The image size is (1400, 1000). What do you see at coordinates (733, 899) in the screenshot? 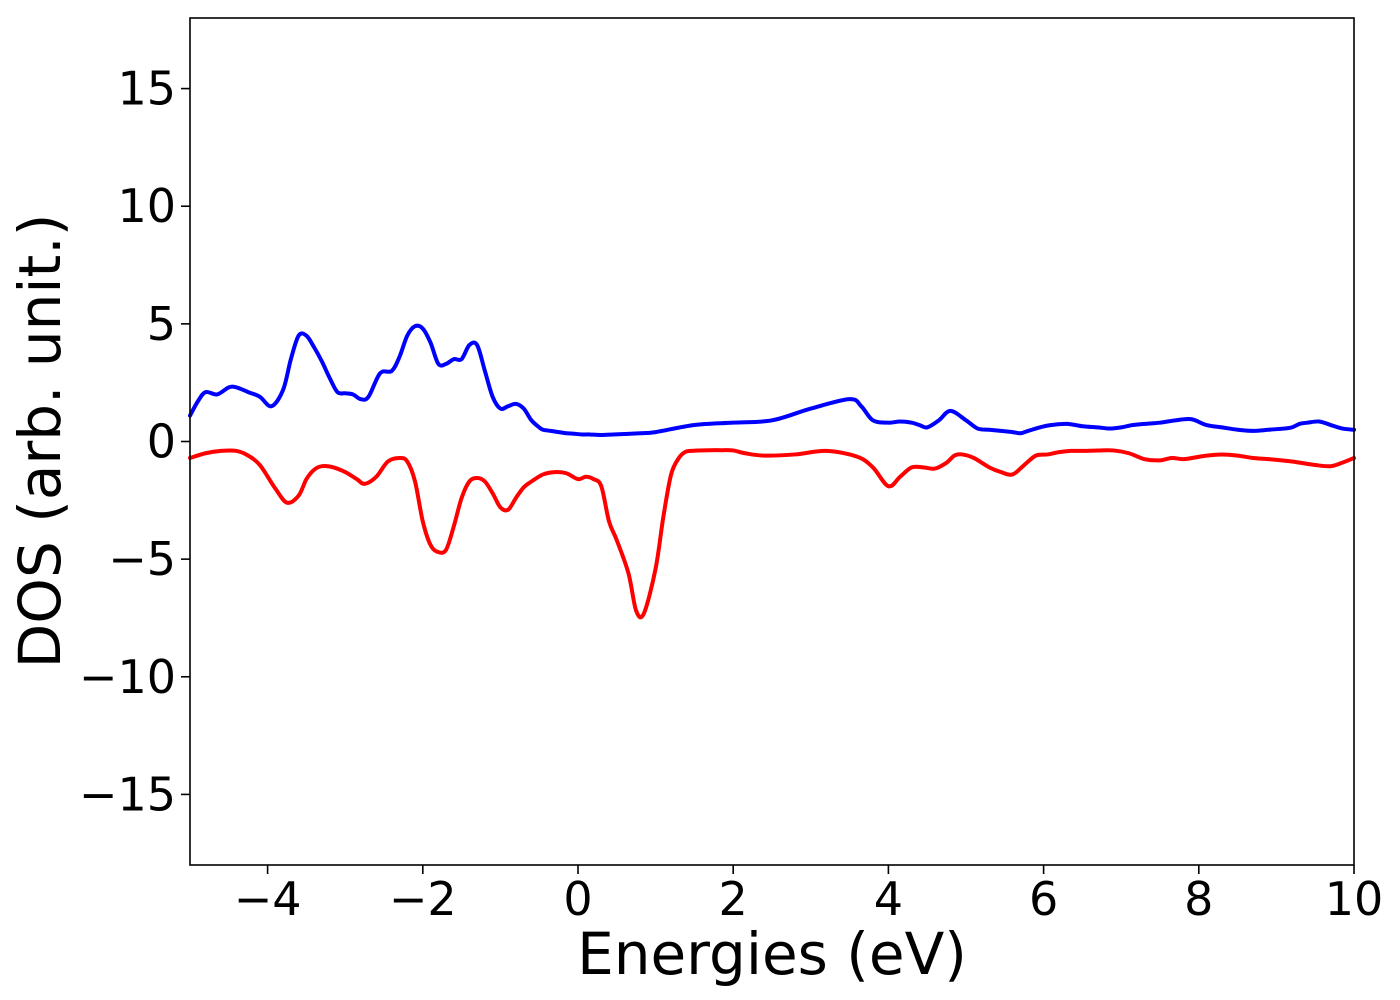
I see `x-tick-label: 2` at bounding box center [733, 899].